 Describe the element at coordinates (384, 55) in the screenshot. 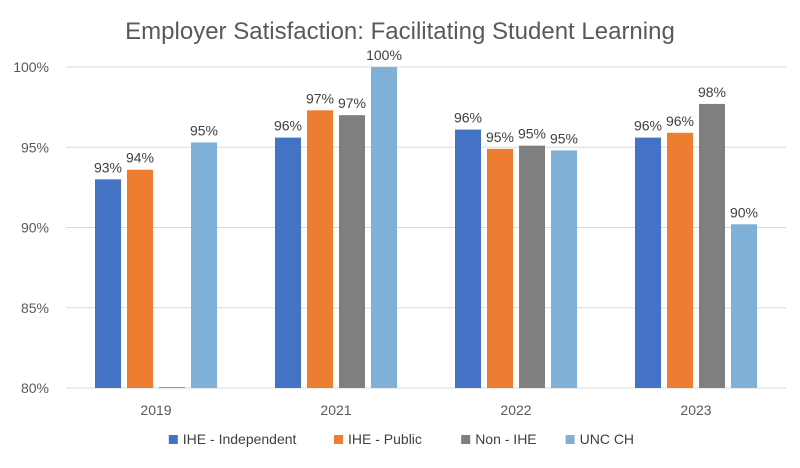

I see `data-label: 100%` at that location.